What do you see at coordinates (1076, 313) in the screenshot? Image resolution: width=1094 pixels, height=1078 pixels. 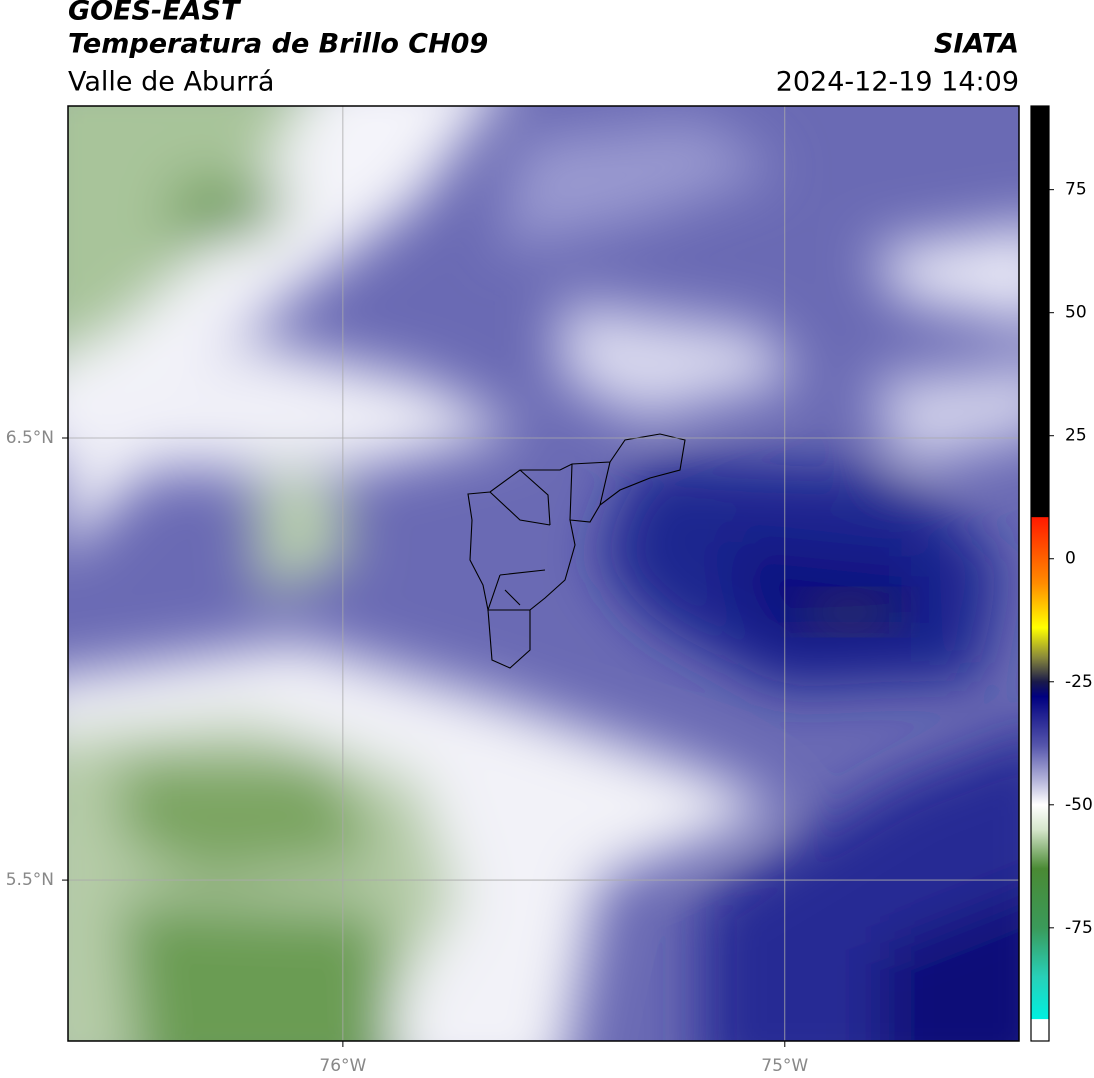 I see `colorbar-tick-label: 50` at bounding box center [1076, 313].